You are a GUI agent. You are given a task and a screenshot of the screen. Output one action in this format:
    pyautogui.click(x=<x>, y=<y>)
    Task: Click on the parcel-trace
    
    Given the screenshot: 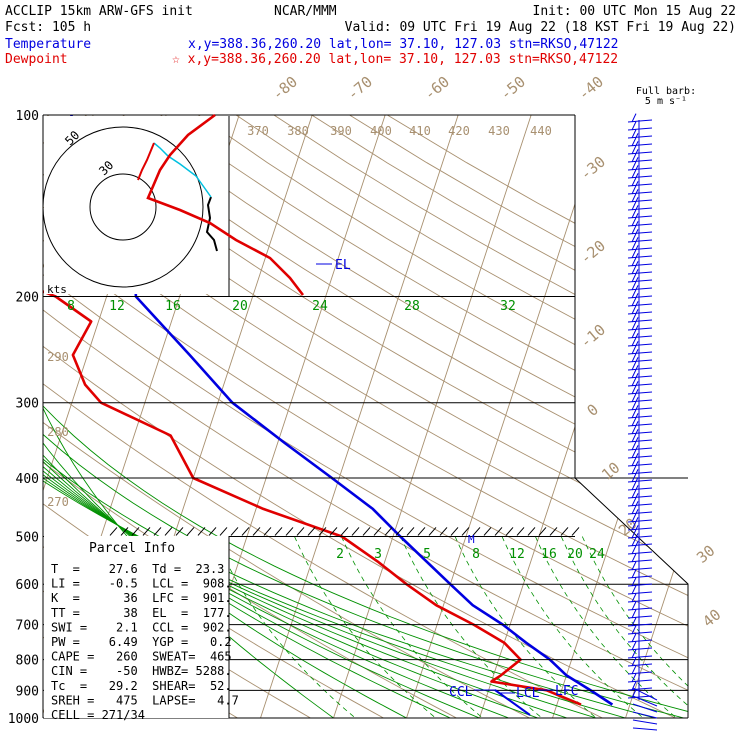 What is the action you would take?
    pyautogui.click(x=512, y=702)
    